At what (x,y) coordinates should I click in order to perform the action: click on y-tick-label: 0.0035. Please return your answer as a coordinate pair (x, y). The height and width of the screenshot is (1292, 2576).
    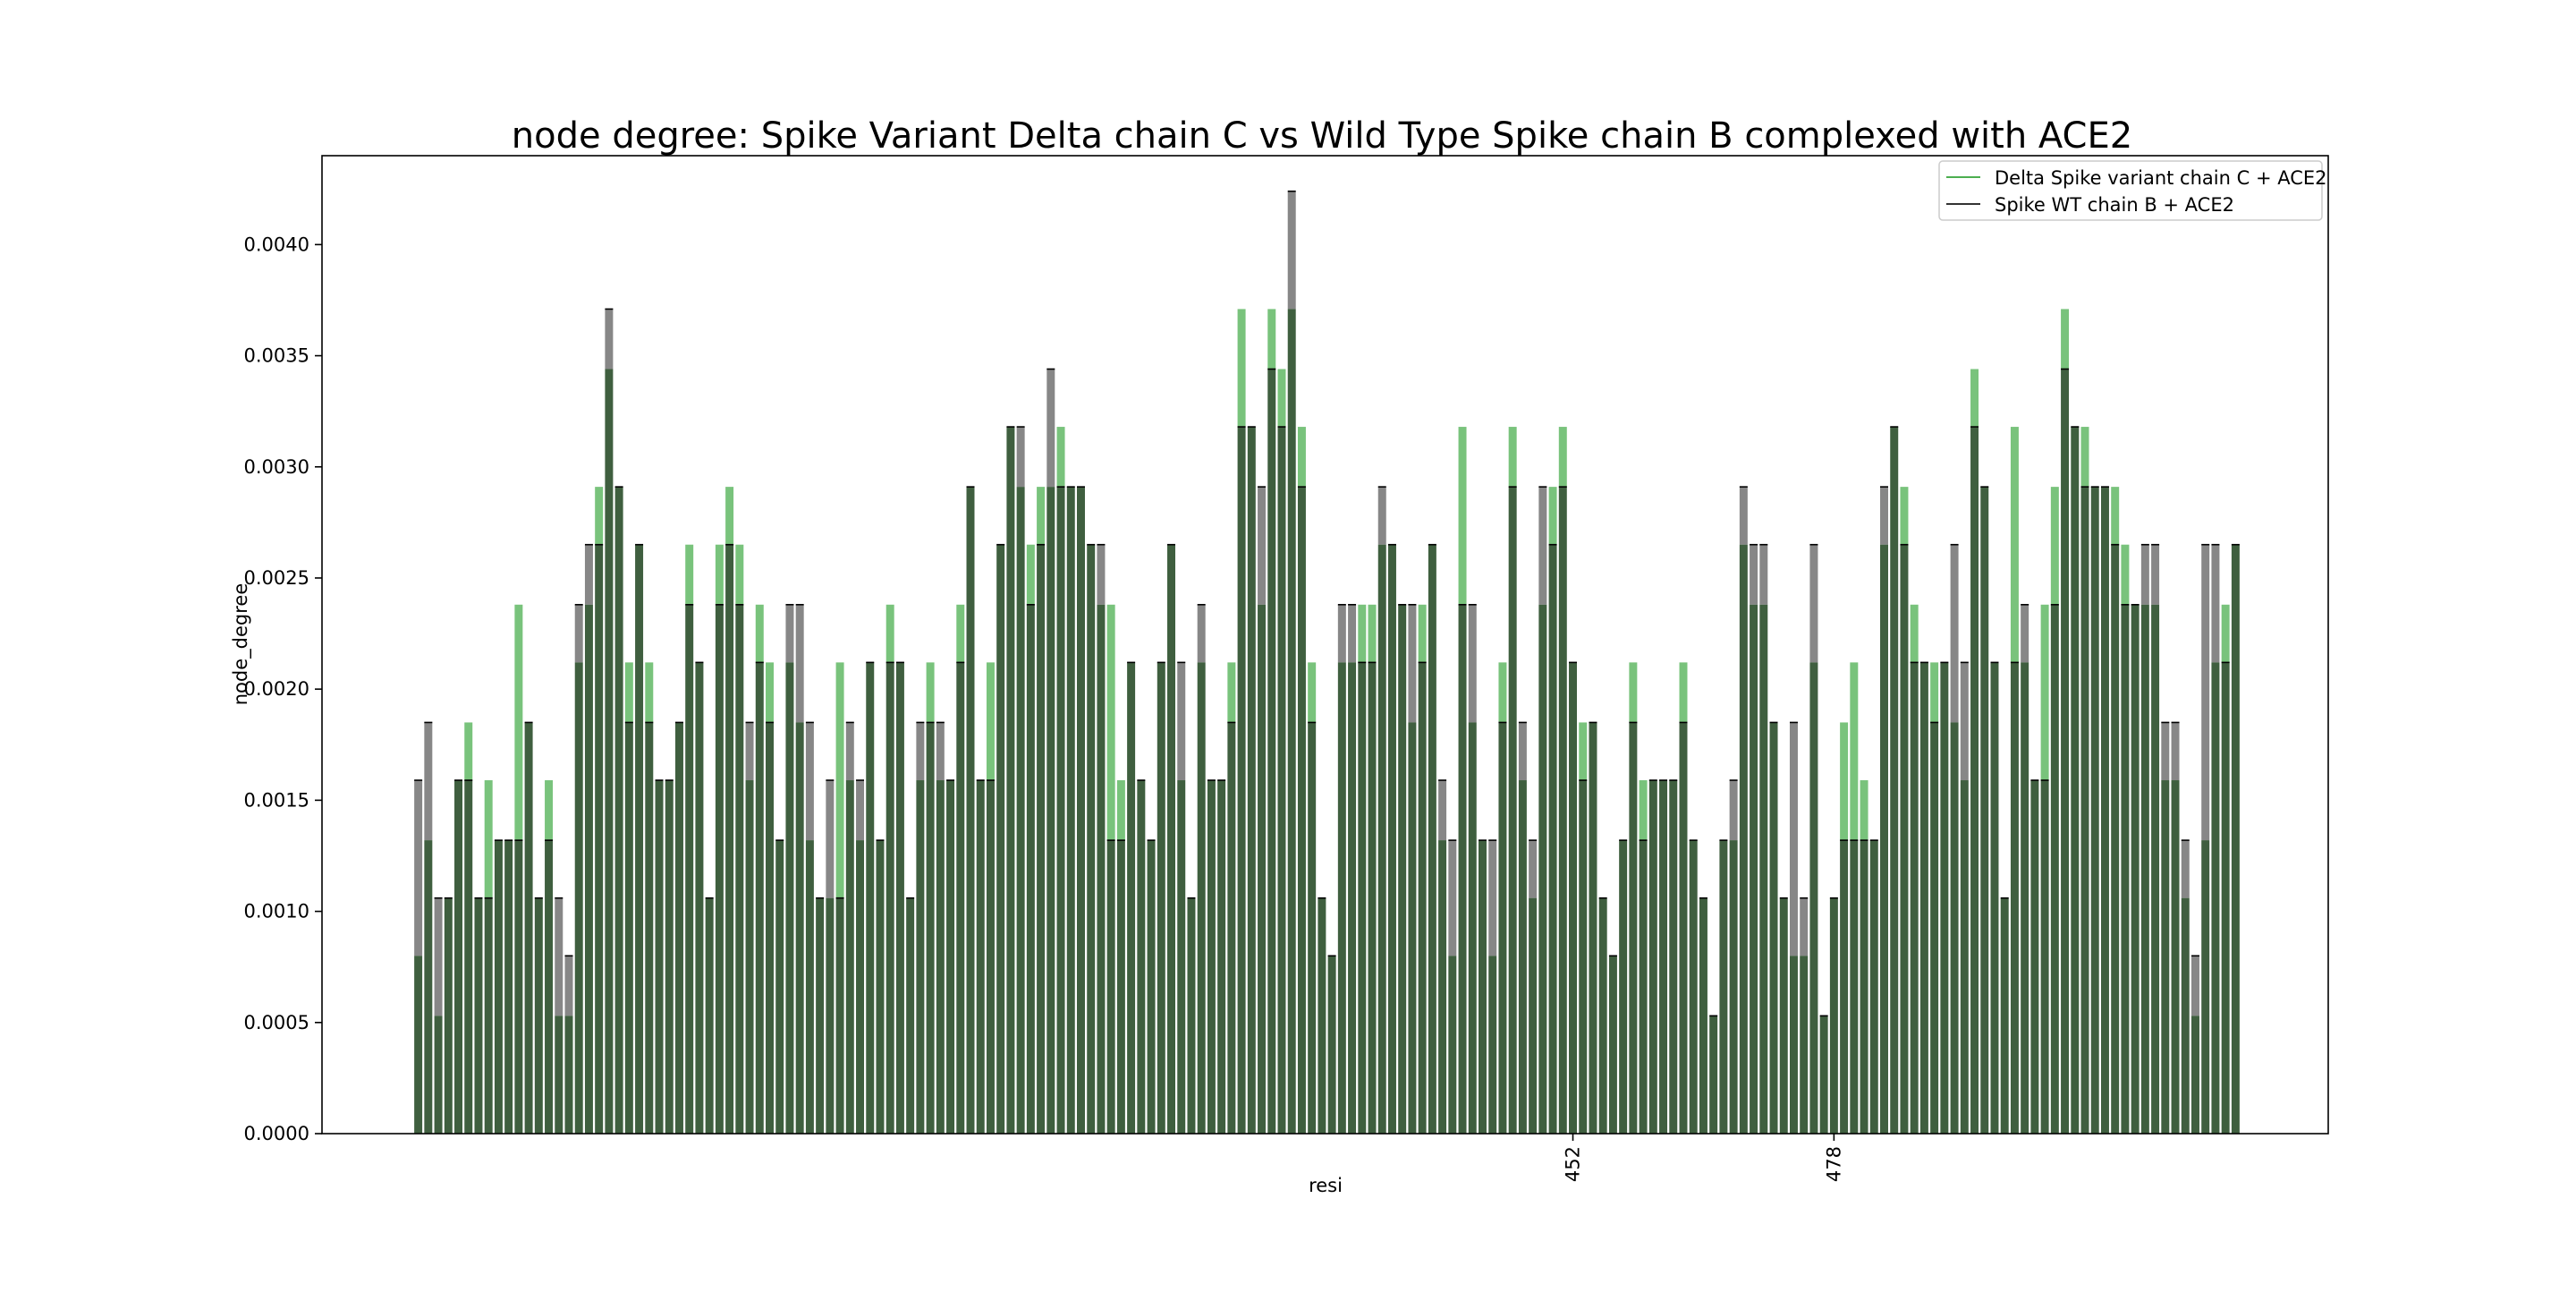
    Looking at the image, I should click on (276, 356).